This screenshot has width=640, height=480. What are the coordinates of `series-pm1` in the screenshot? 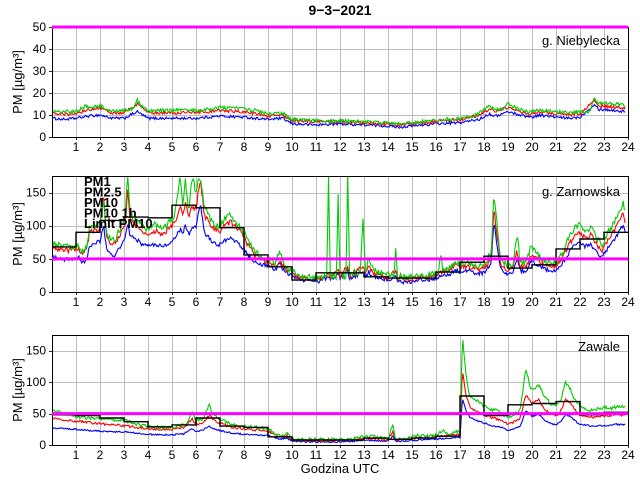 It's located at (339, 116).